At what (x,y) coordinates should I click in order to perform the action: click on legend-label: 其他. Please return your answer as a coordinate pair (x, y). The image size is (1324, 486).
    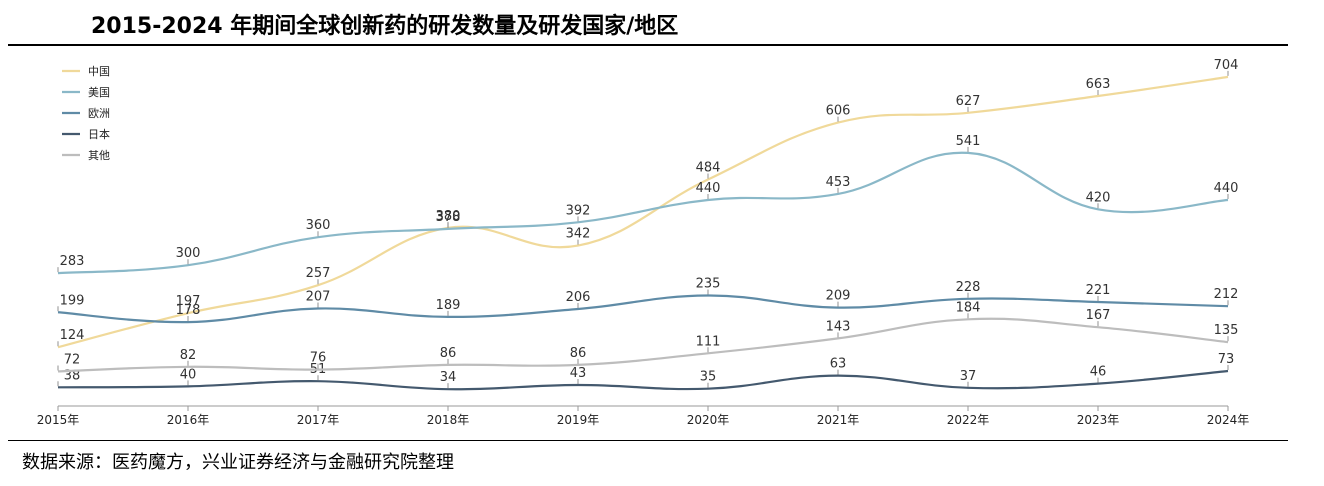
    Looking at the image, I should click on (99, 155).